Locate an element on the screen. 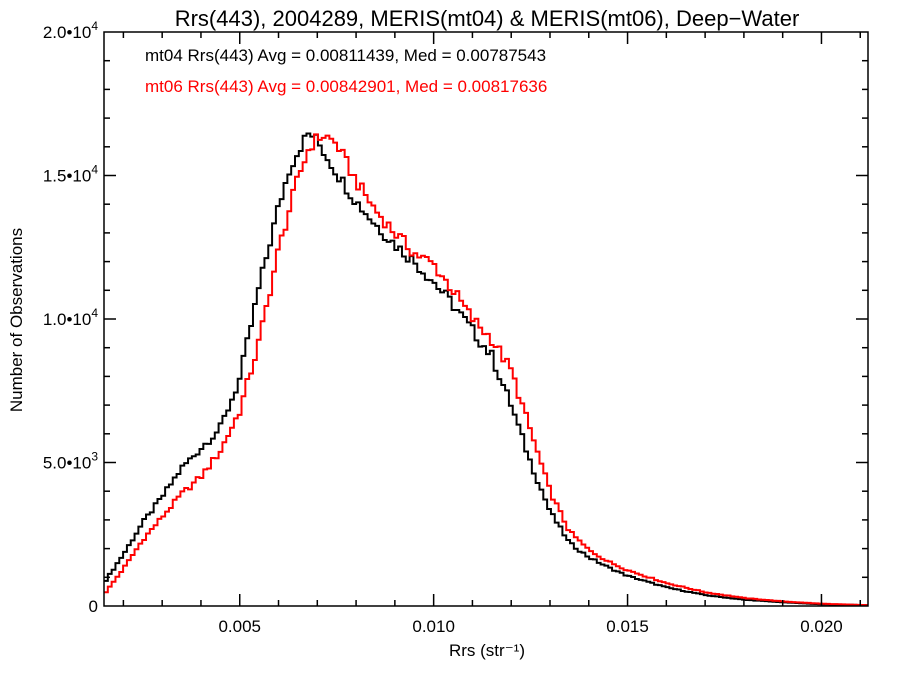 Image resolution: width=900 pixels, height=675 pixels. x-tick-label: 0.020 is located at coordinates (821, 626).